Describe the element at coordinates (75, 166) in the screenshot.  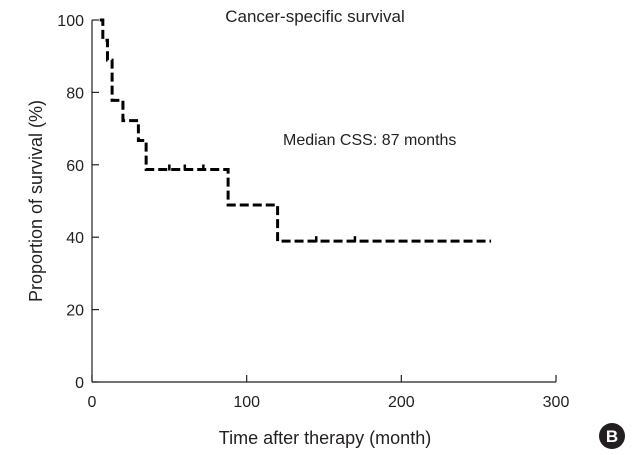
I see `y-tick-label: 60` at that location.